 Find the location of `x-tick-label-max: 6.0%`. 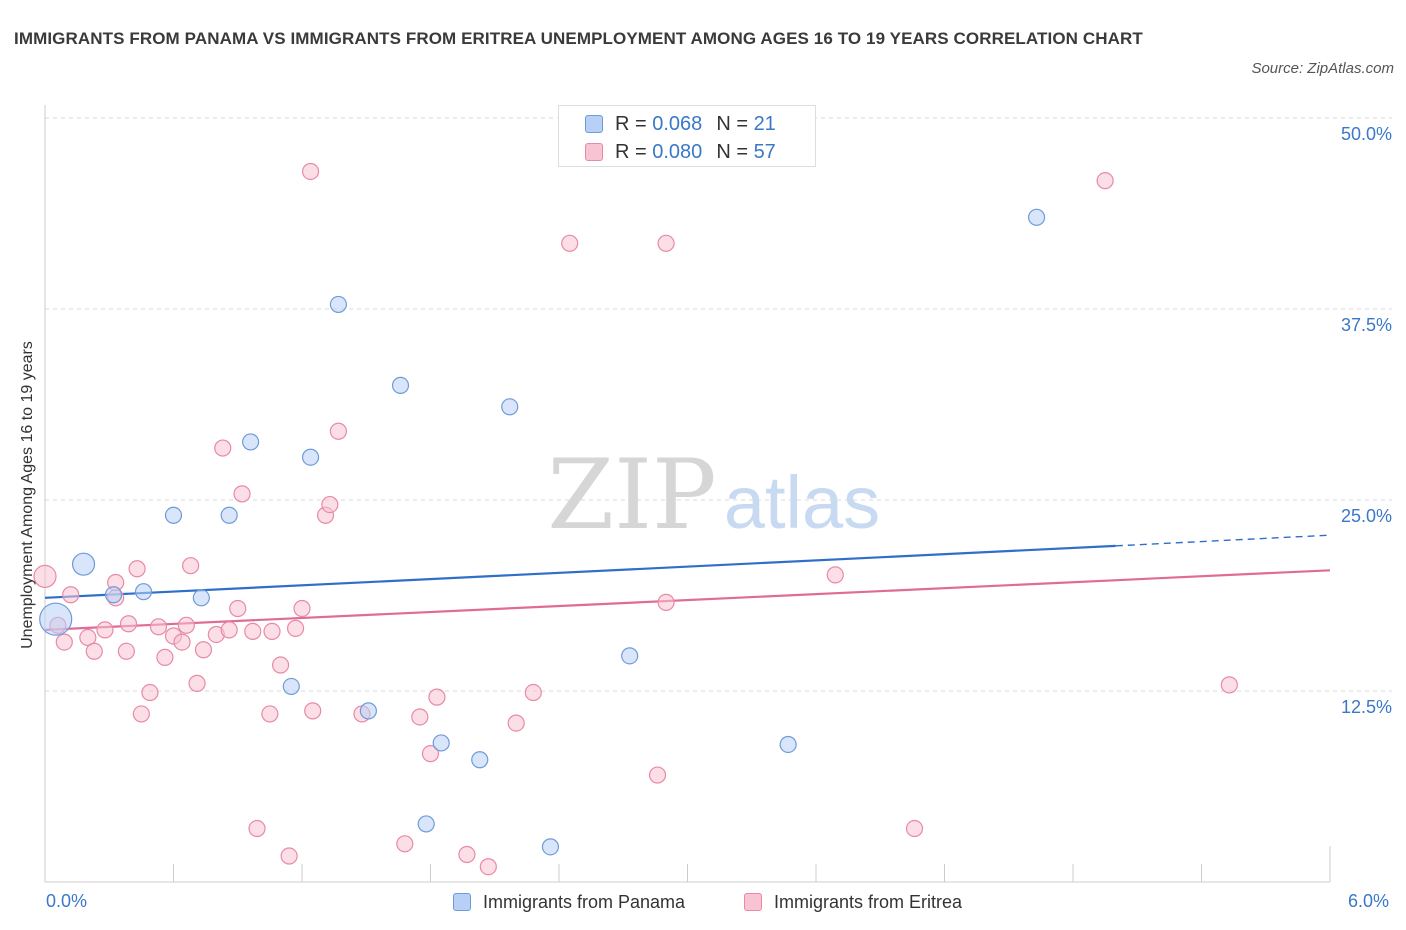

x-tick-label-max: 6.0% is located at coordinates (1369, 901).